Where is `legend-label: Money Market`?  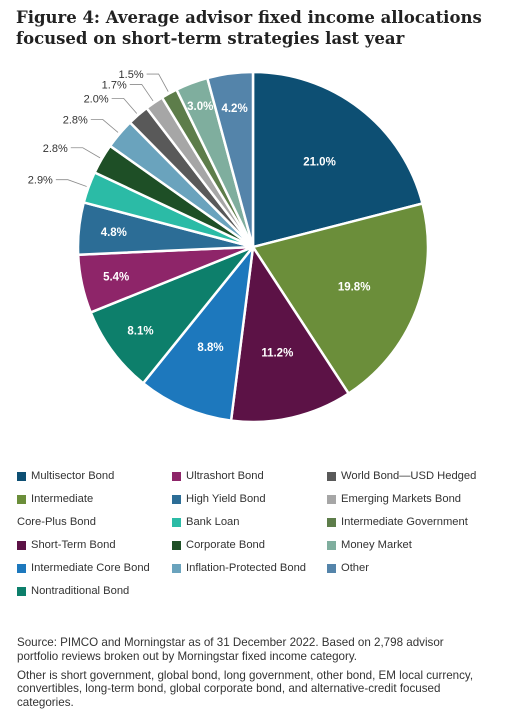 legend-label: Money Market is located at coordinates (376, 545).